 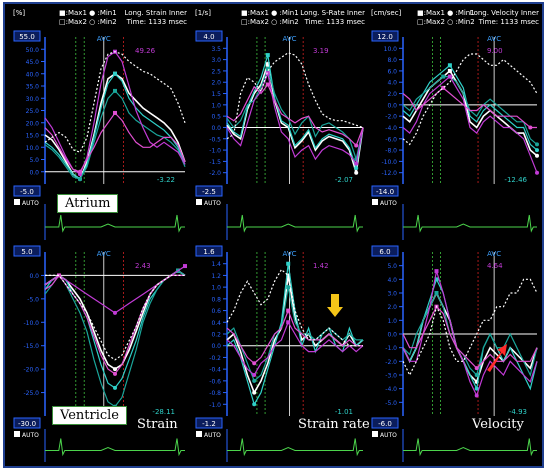 What do you see at coordinates (203, 13) in the screenshot?
I see `unit-label: [1/s]` at bounding box center [203, 13].